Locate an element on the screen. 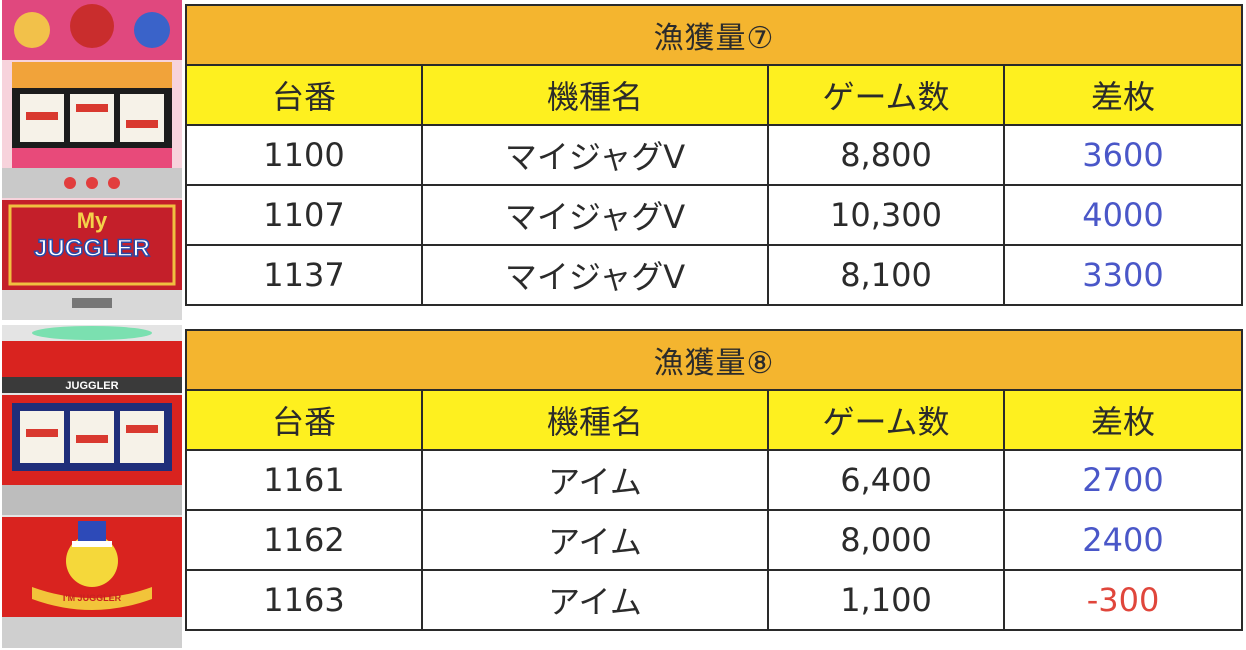 The height and width of the screenshot is (650, 1246). cell-games: 8,000 is located at coordinates (886, 540).